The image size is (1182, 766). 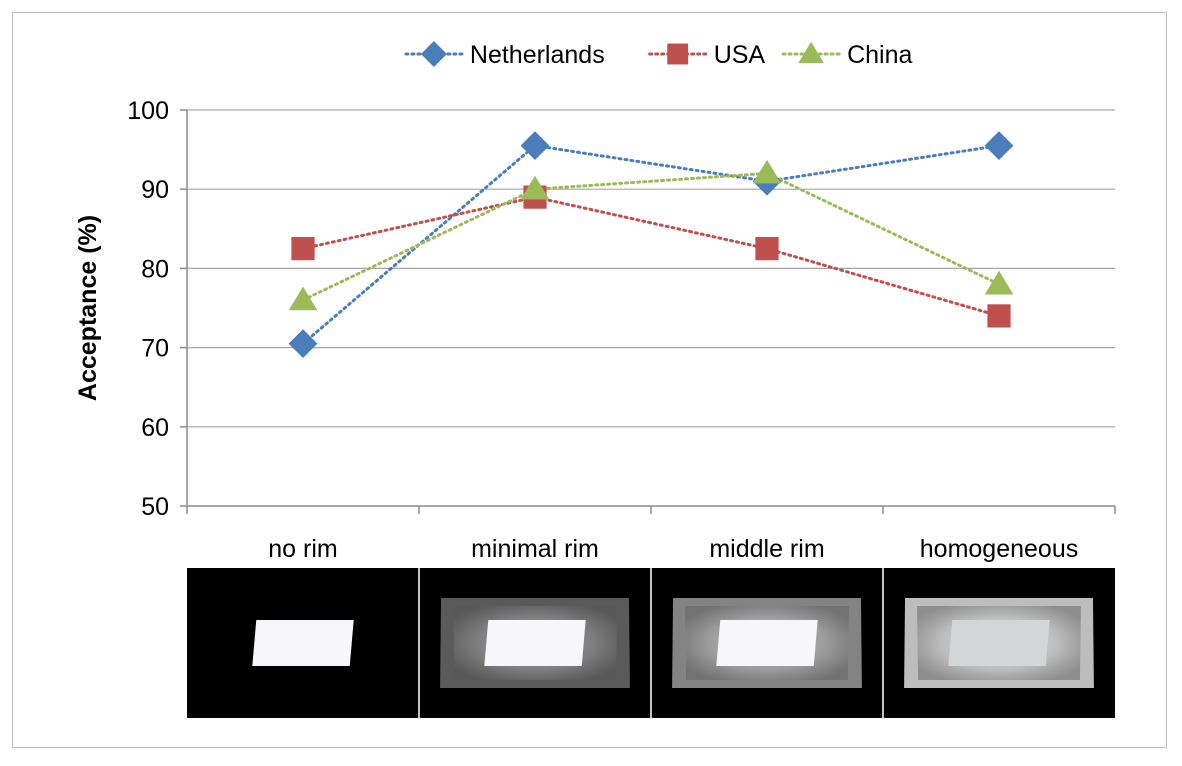 What do you see at coordinates (433, 54) in the screenshot?
I see `legend-marker-netherlands` at bounding box center [433, 54].